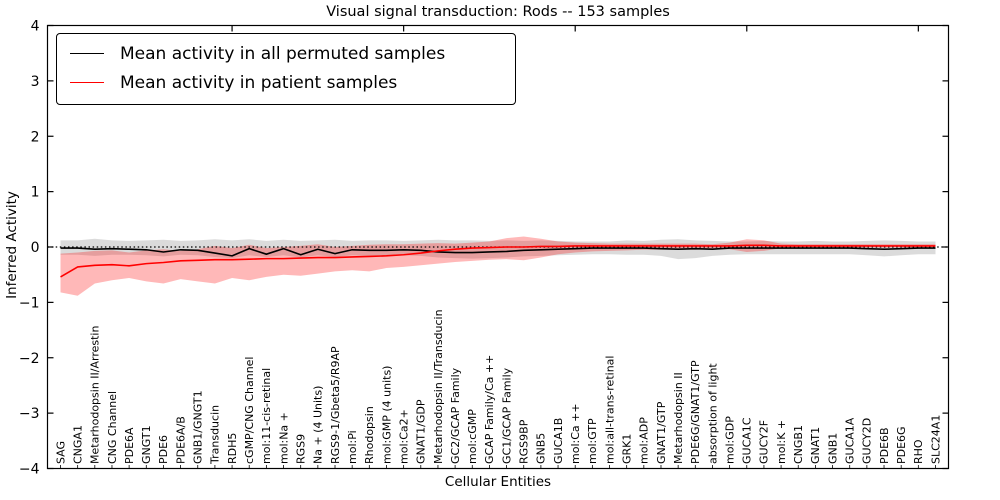  I want to click on x-tick-label: PDE6A/B, so click(180, 440).